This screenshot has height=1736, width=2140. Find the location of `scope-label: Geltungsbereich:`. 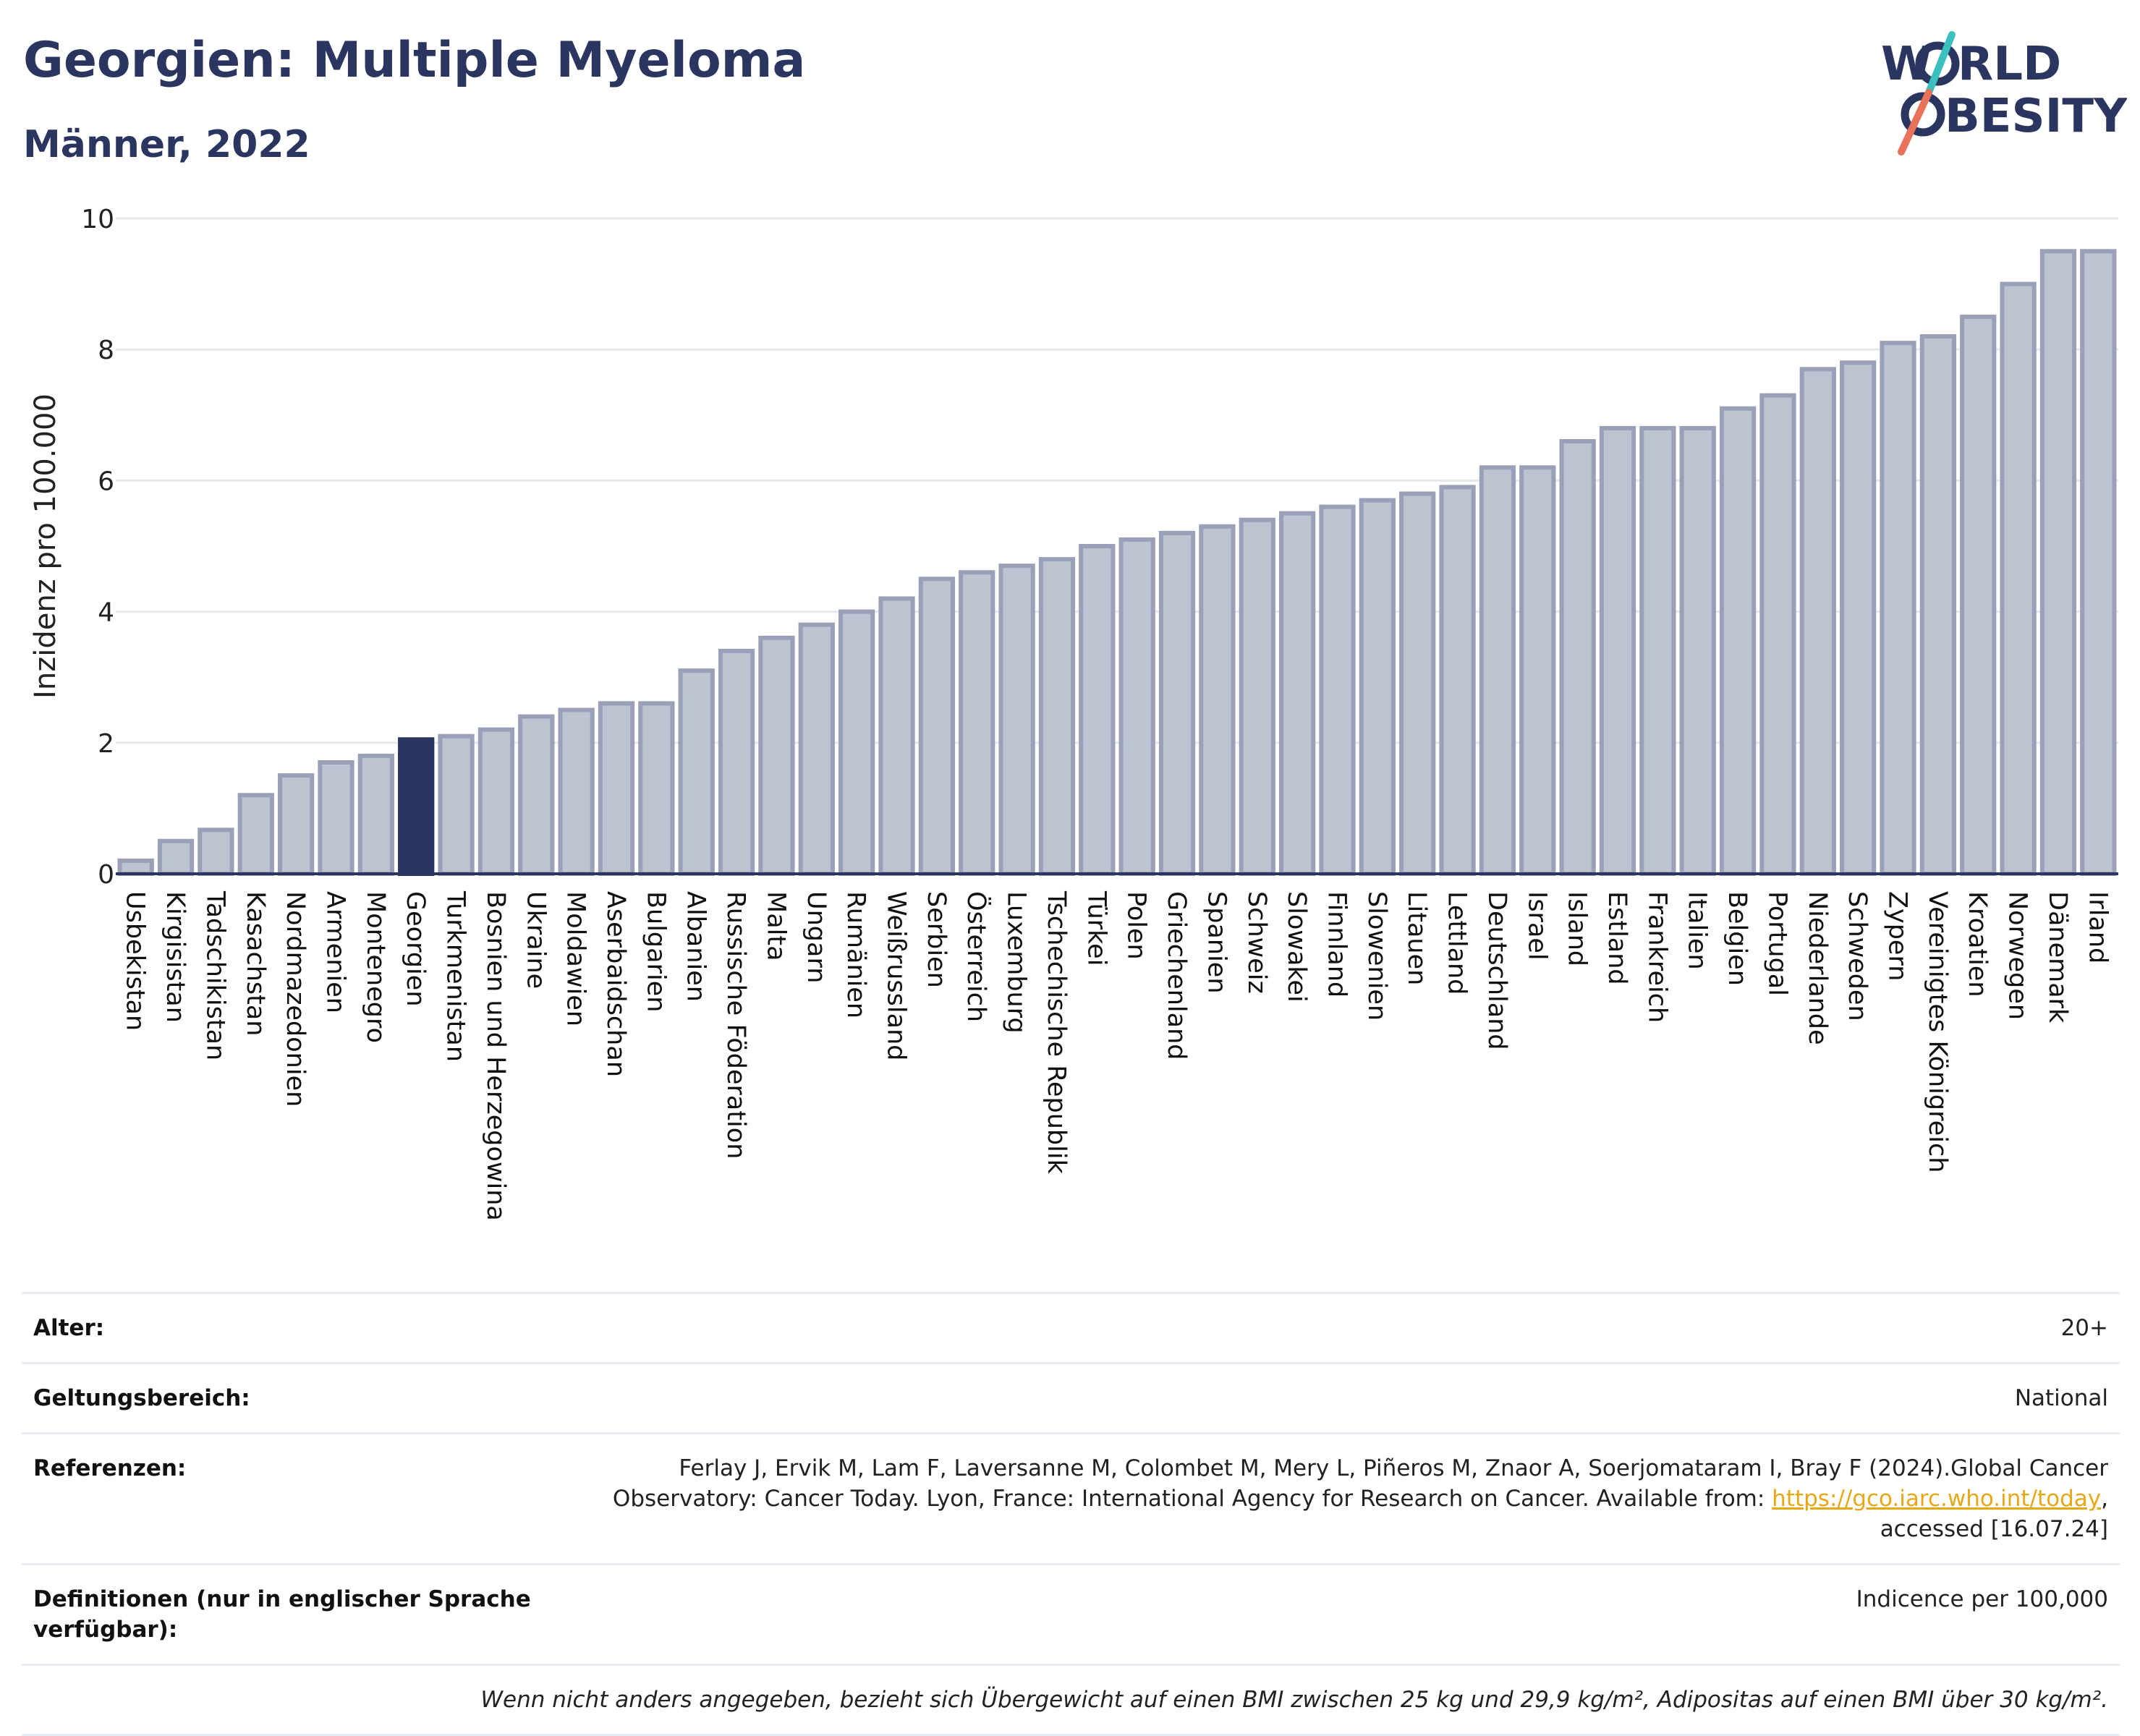

scope-label: Geltungsbereich: is located at coordinates (141, 1398).